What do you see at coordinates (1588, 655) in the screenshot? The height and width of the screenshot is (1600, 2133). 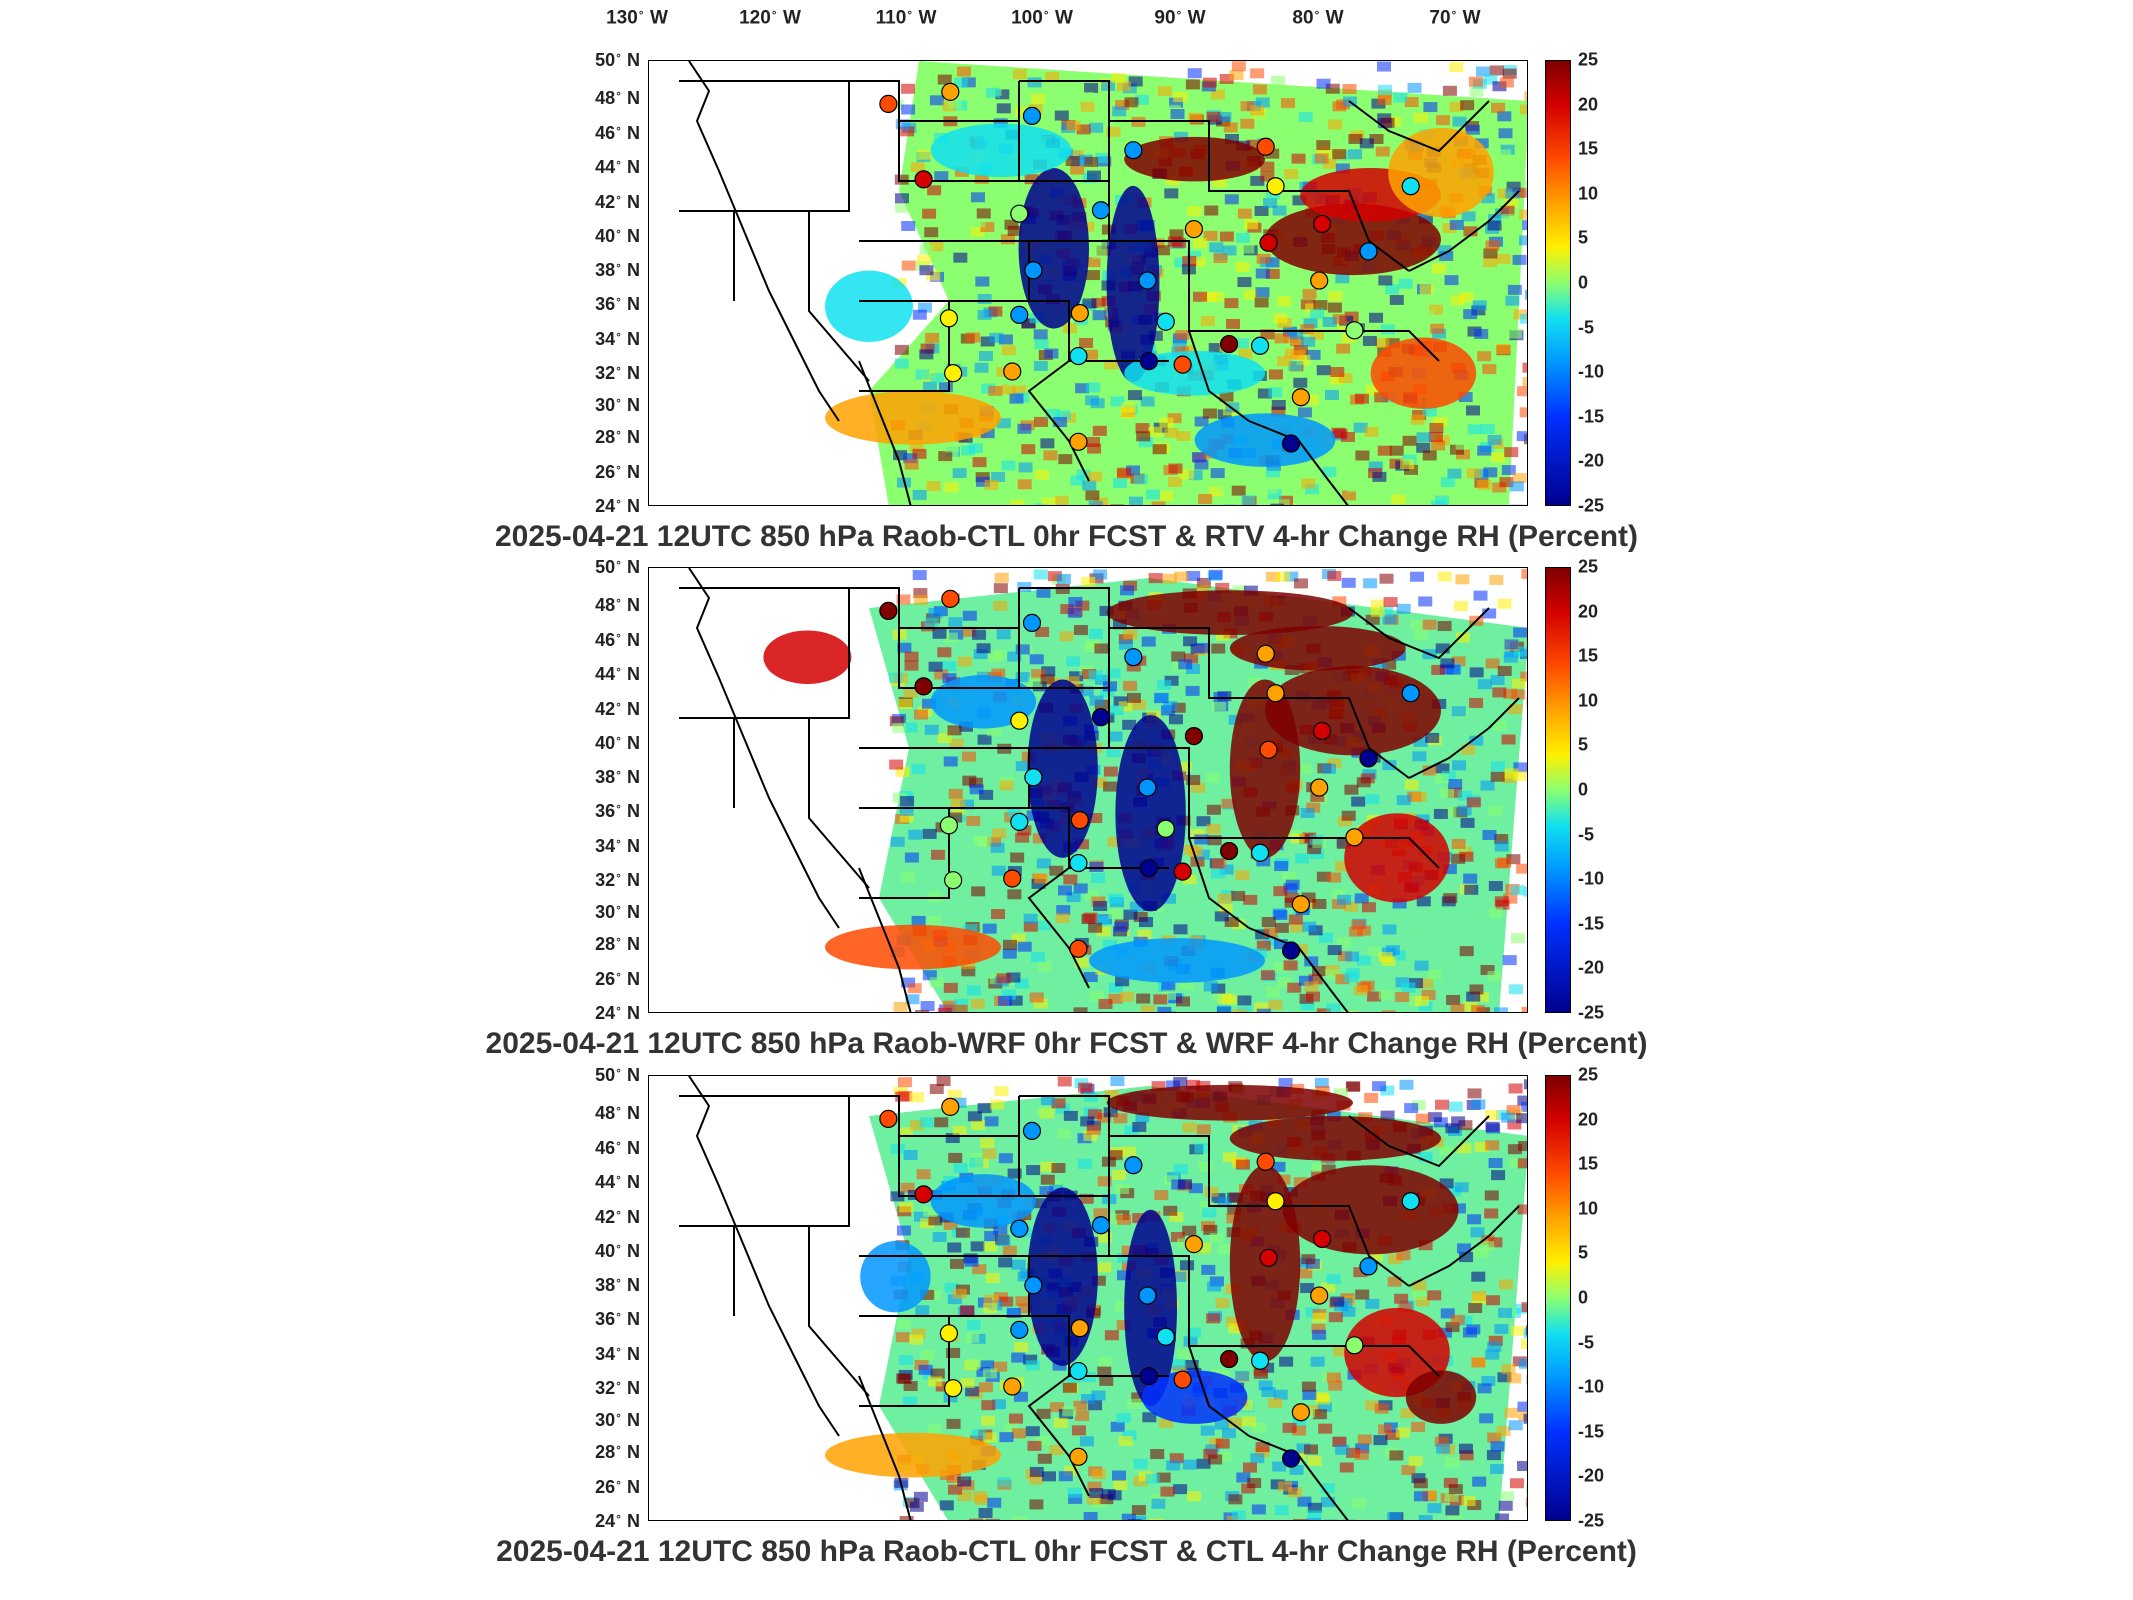 I see `colorbar-tick-label: 15` at bounding box center [1588, 655].